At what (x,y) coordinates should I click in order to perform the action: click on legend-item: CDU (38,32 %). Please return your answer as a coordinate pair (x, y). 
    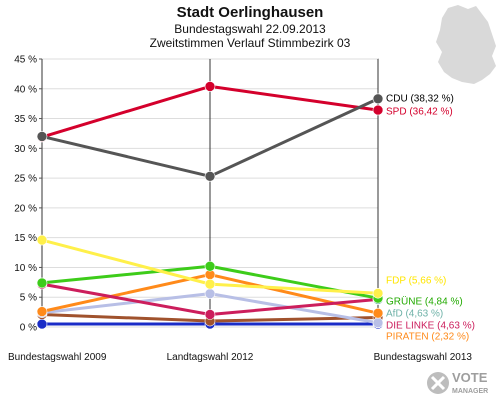
    Looking at the image, I should click on (420, 99).